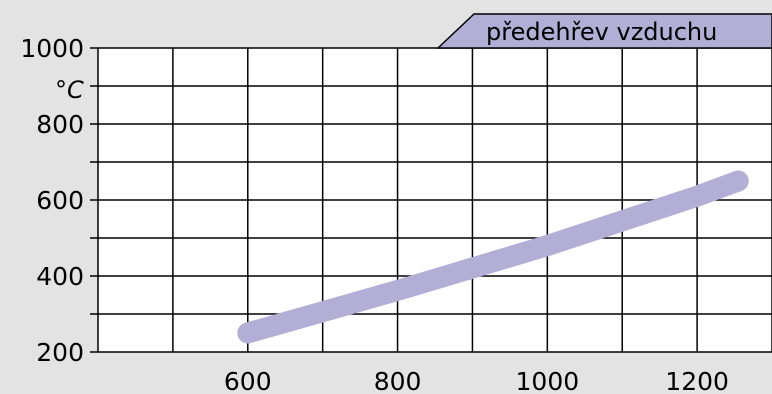 This screenshot has height=394, width=772. Describe the element at coordinates (60, 276) in the screenshot. I see `y-tick-label: 400` at that location.